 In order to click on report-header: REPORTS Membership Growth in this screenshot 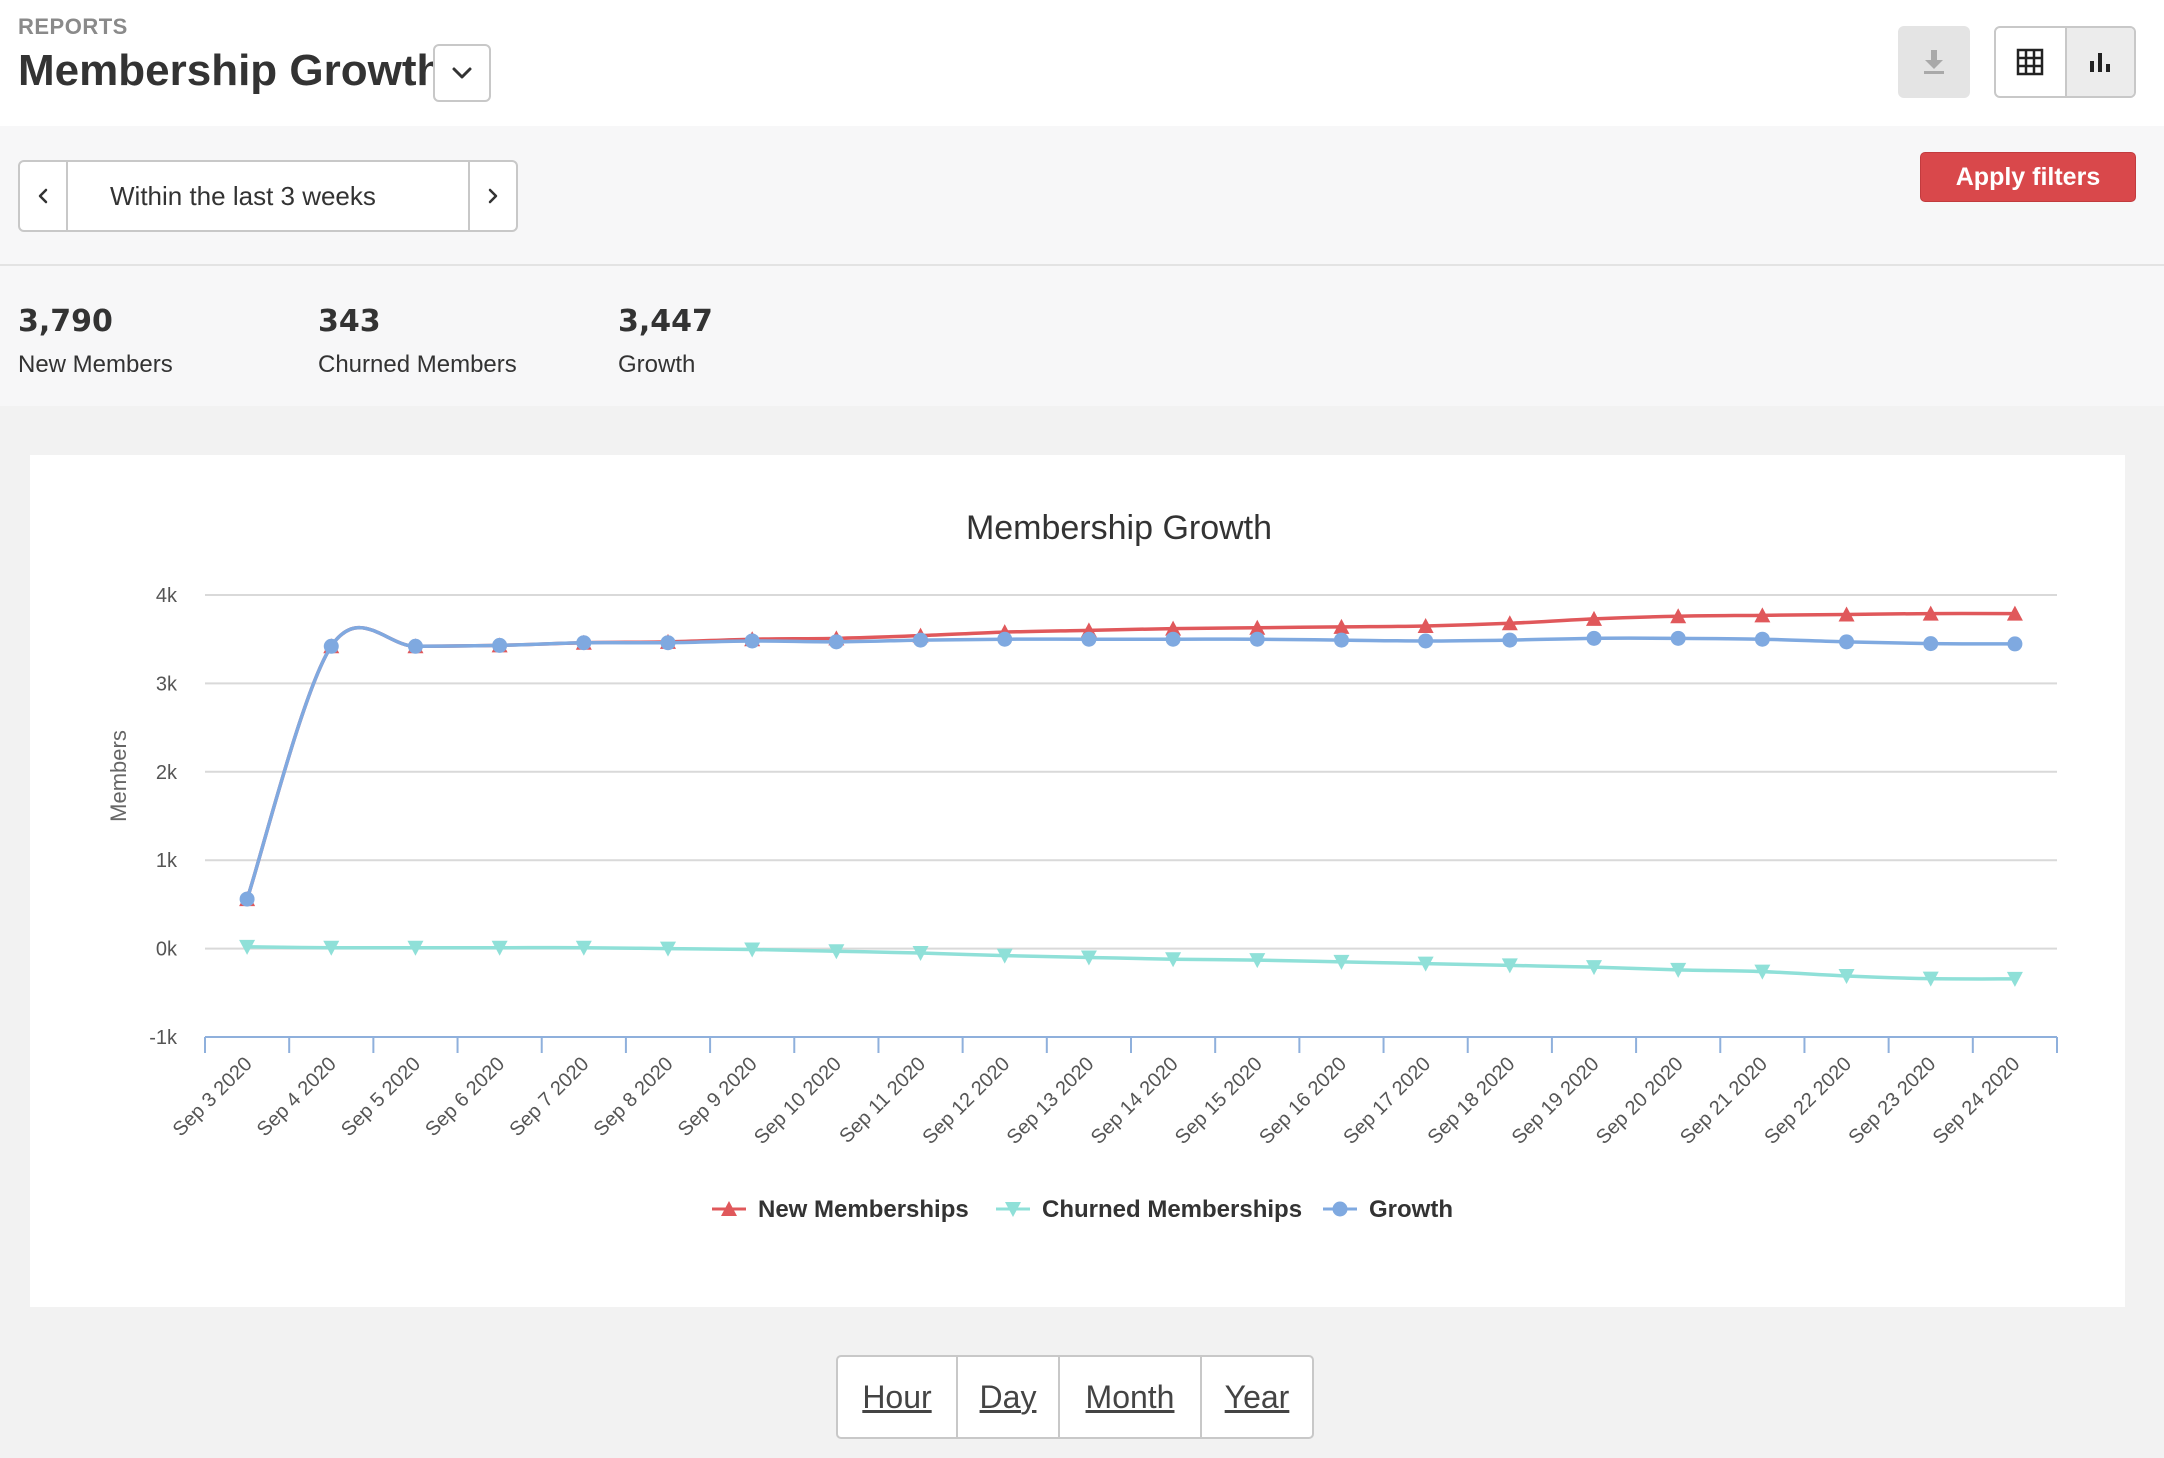, I will do `click(1082, 63)`.